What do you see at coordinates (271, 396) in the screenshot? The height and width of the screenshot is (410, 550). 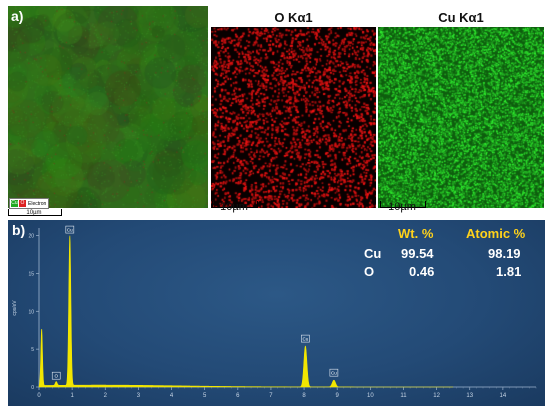 I see `x-tick-label: 7` at bounding box center [271, 396].